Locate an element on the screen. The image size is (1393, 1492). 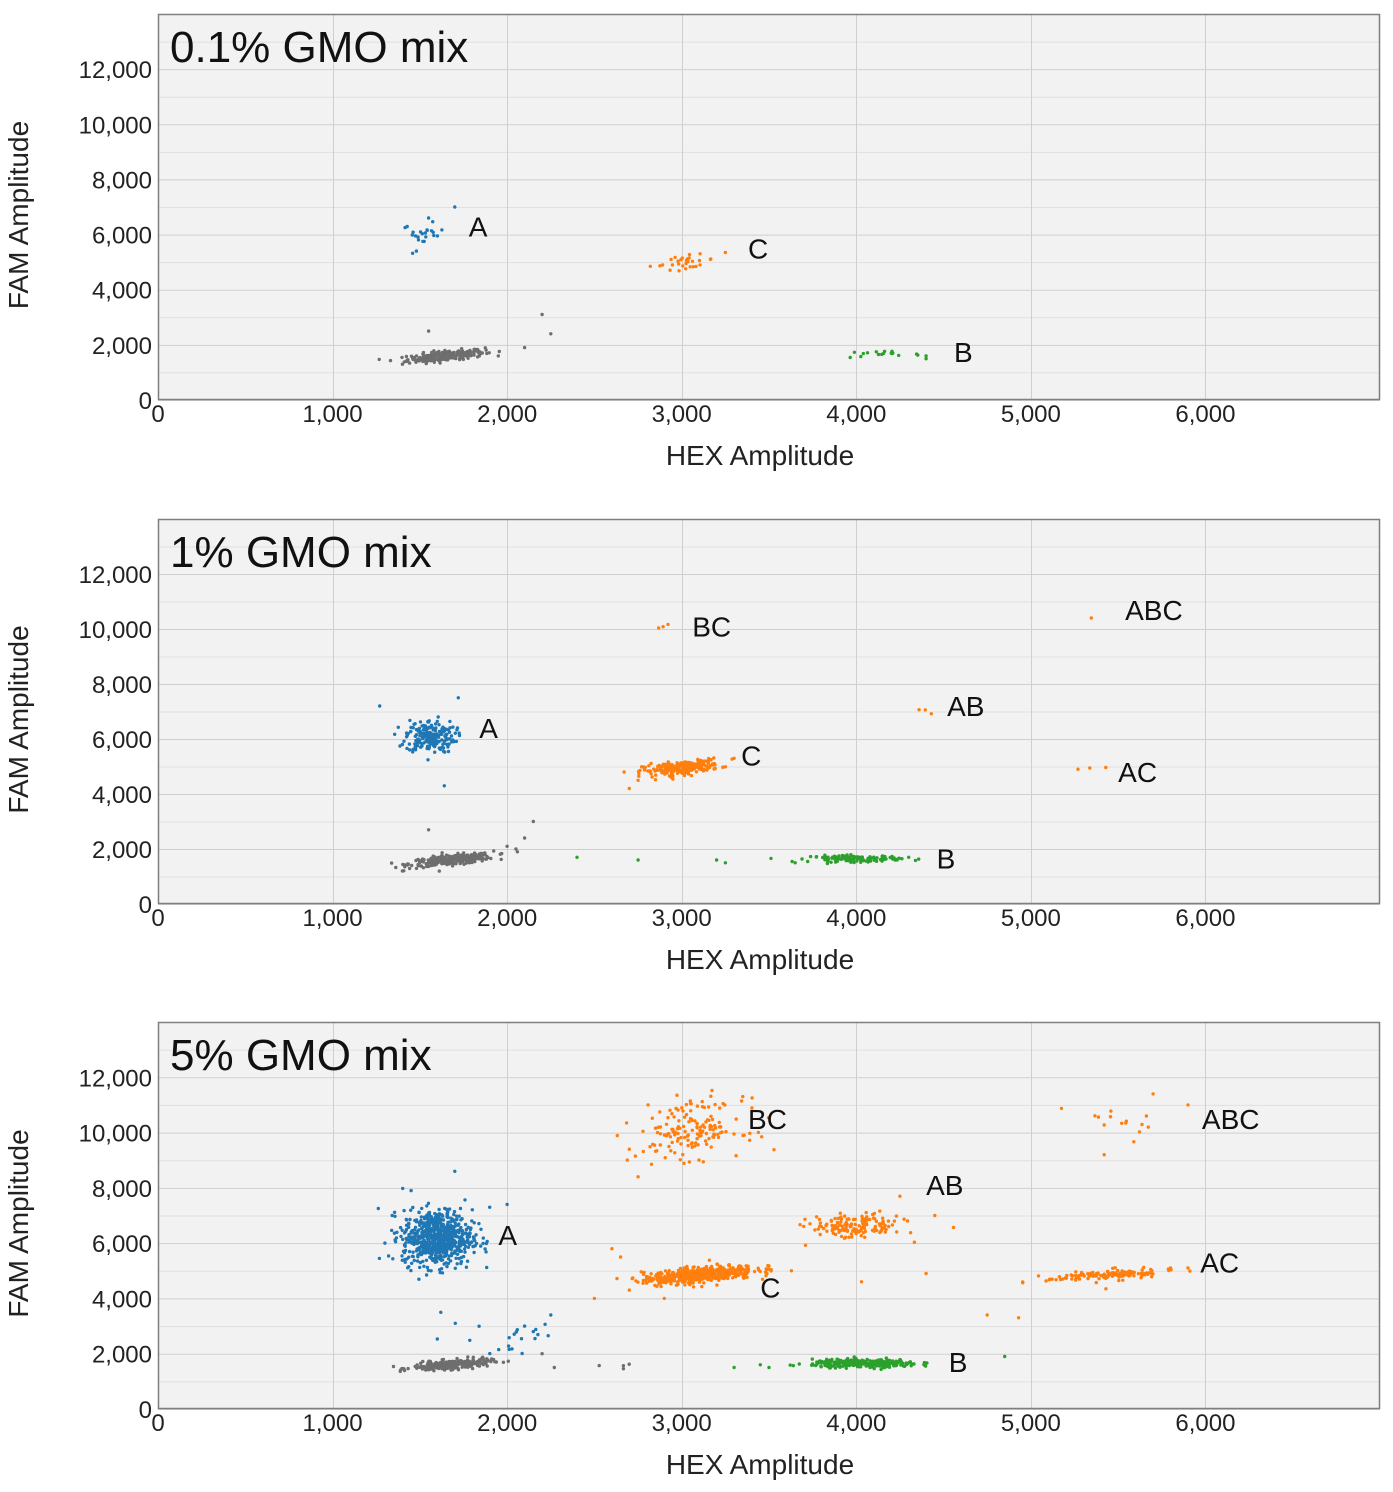
cluster-B is located at coordinates (748, 859).